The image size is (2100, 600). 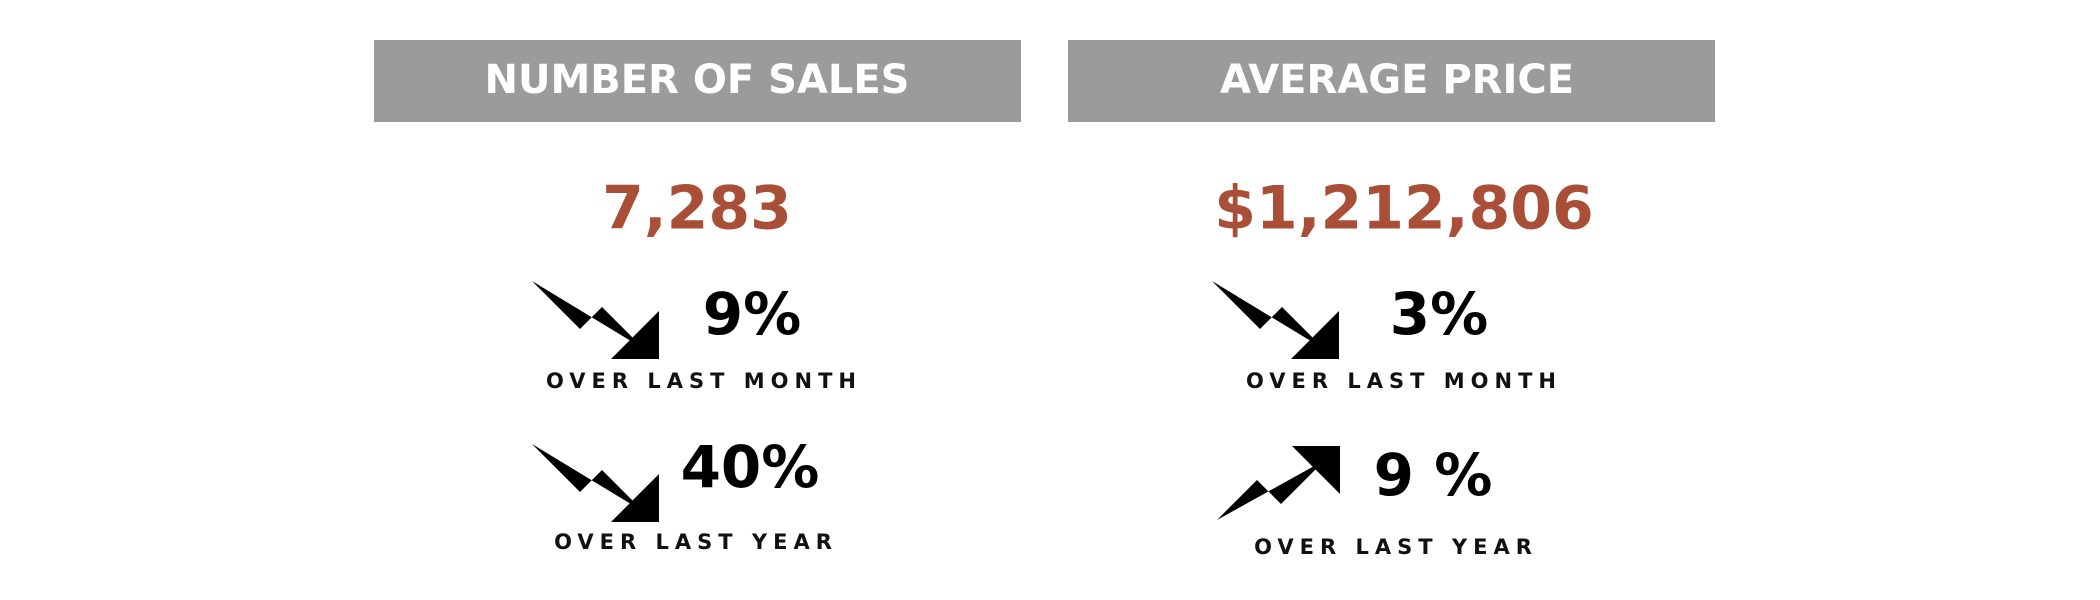 I want to click on change-value: 9%, so click(x=752, y=314).